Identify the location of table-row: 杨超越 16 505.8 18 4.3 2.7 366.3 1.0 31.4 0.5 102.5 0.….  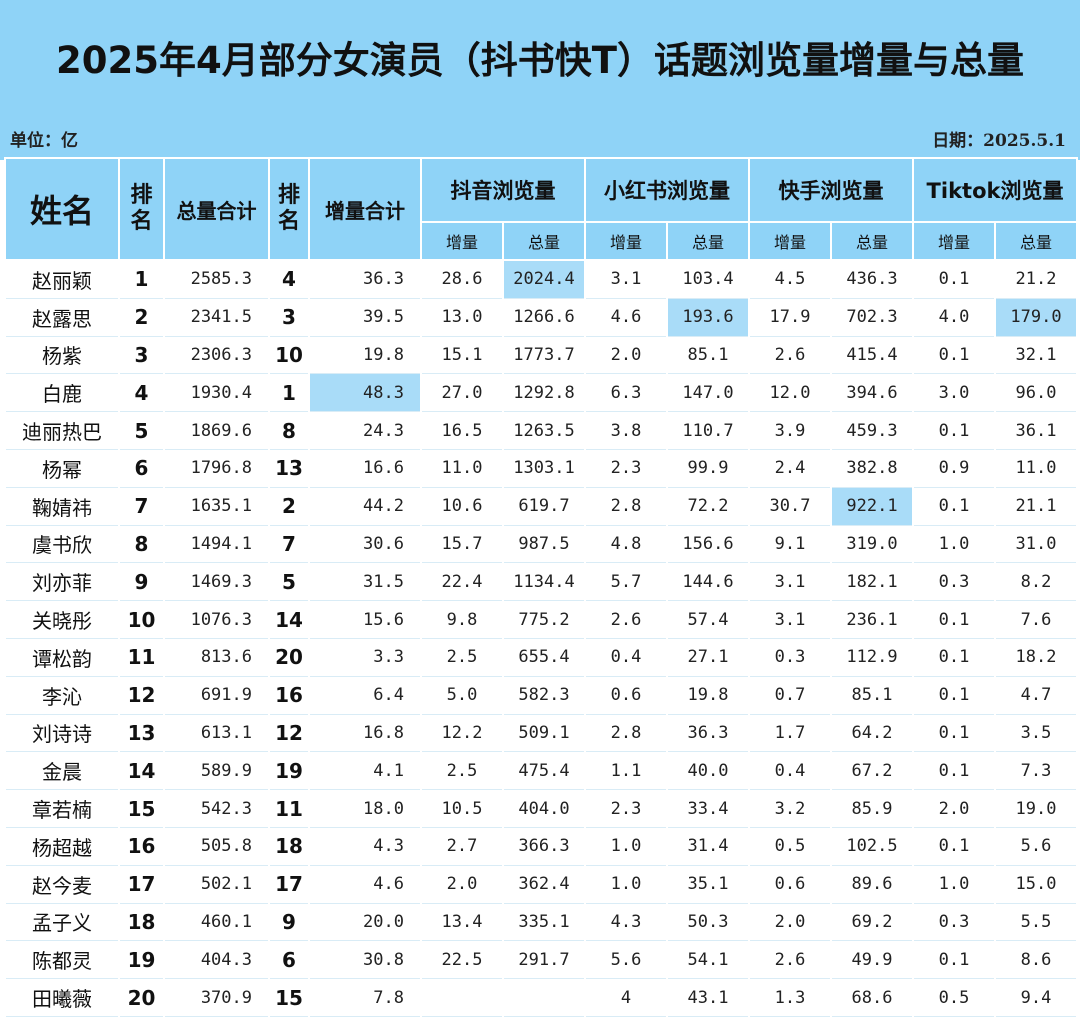
(541, 846).